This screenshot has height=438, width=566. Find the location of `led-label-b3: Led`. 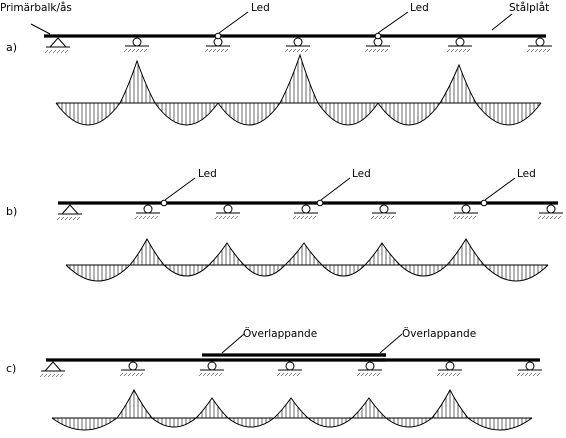

led-label-b3: Led is located at coordinates (526, 174).